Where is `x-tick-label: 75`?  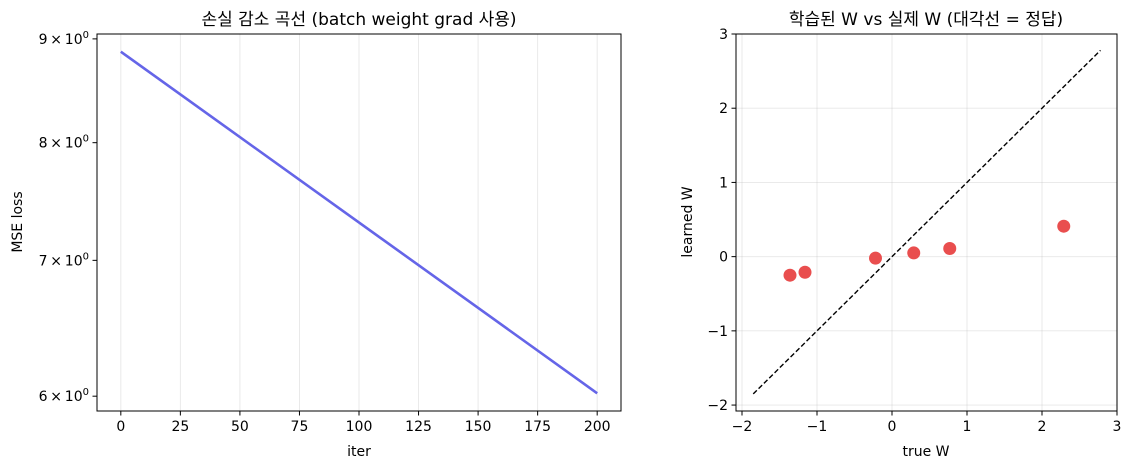 x-tick-label: 75 is located at coordinates (300, 427).